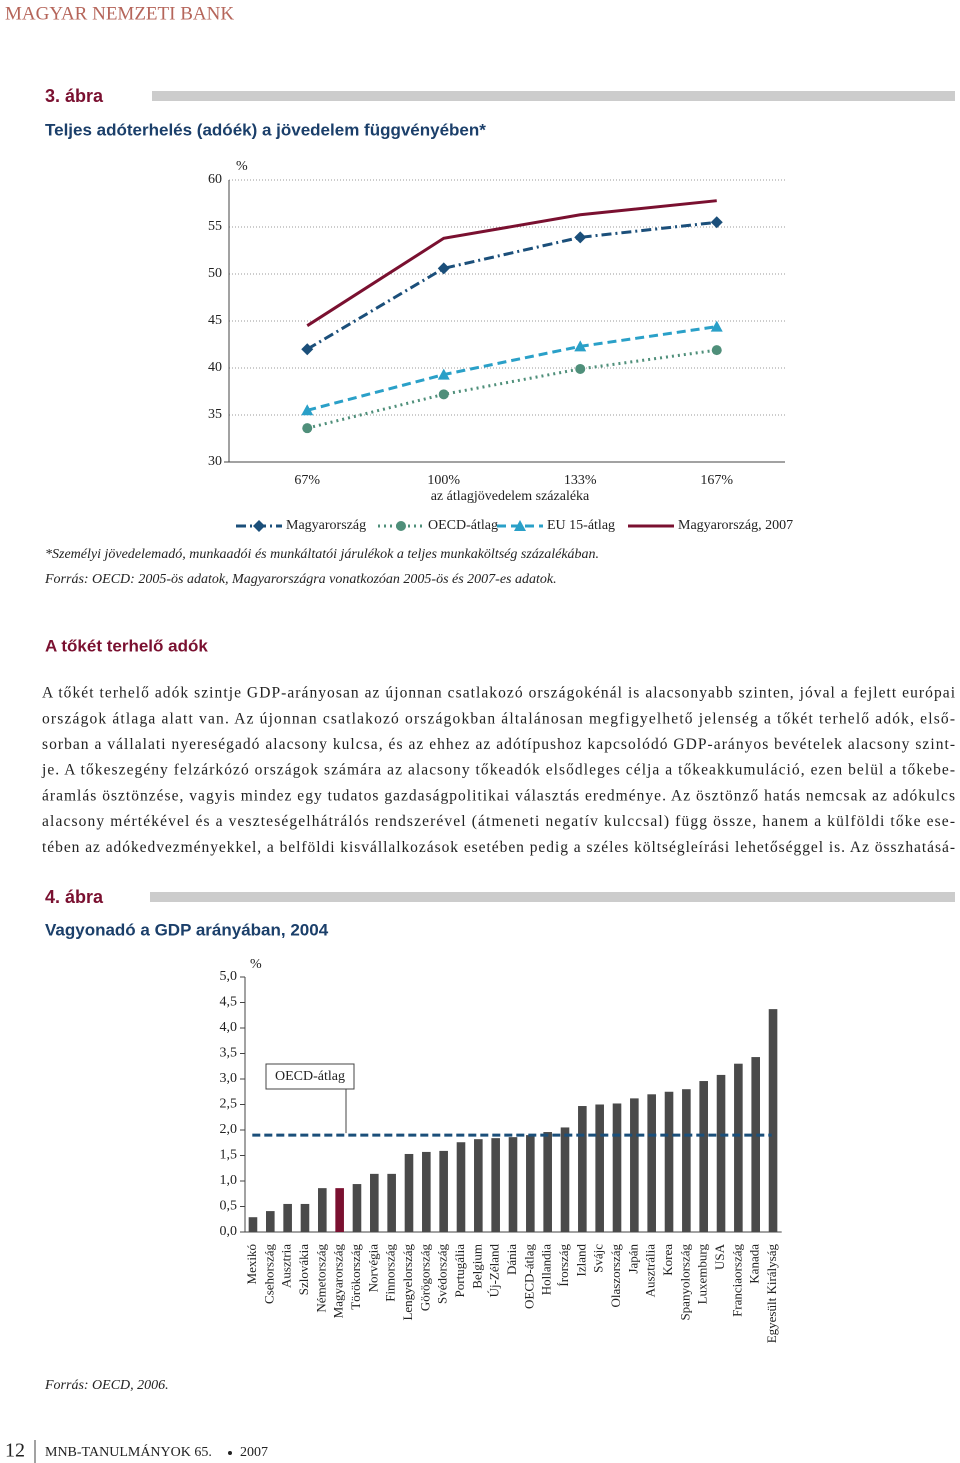 This screenshot has height=1463, width=960. I want to click on x-tick-label: Luxemburg, so click(702, 1274).